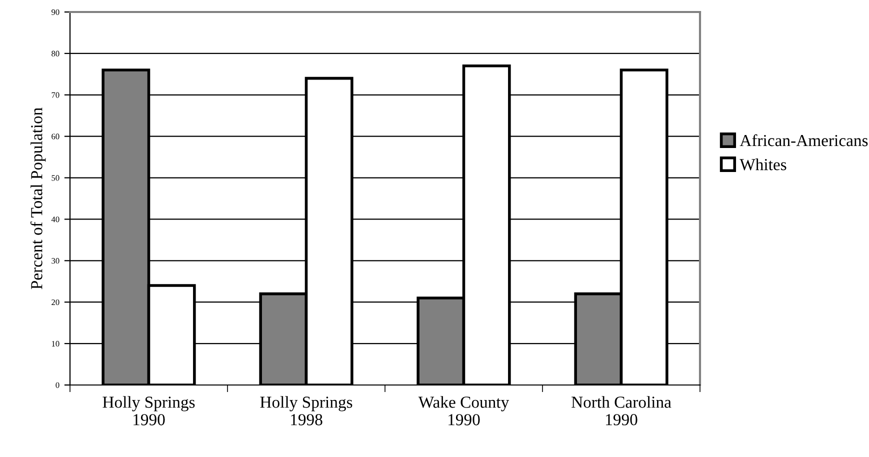 The image size is (869, 457). Describe the element at coordinates (38, 199) in the screenshot. I see `y-axis-title: Percent of Total Population` at that location.